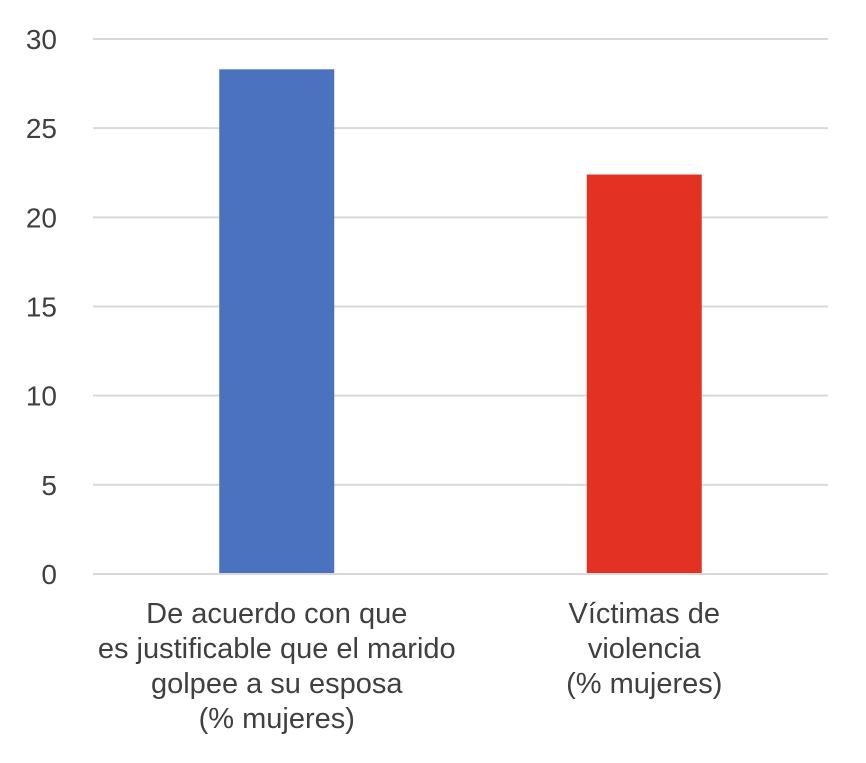 This screenshot has height=763, width=866. I want to click on y-tick-label: 0, so click(49, 574).